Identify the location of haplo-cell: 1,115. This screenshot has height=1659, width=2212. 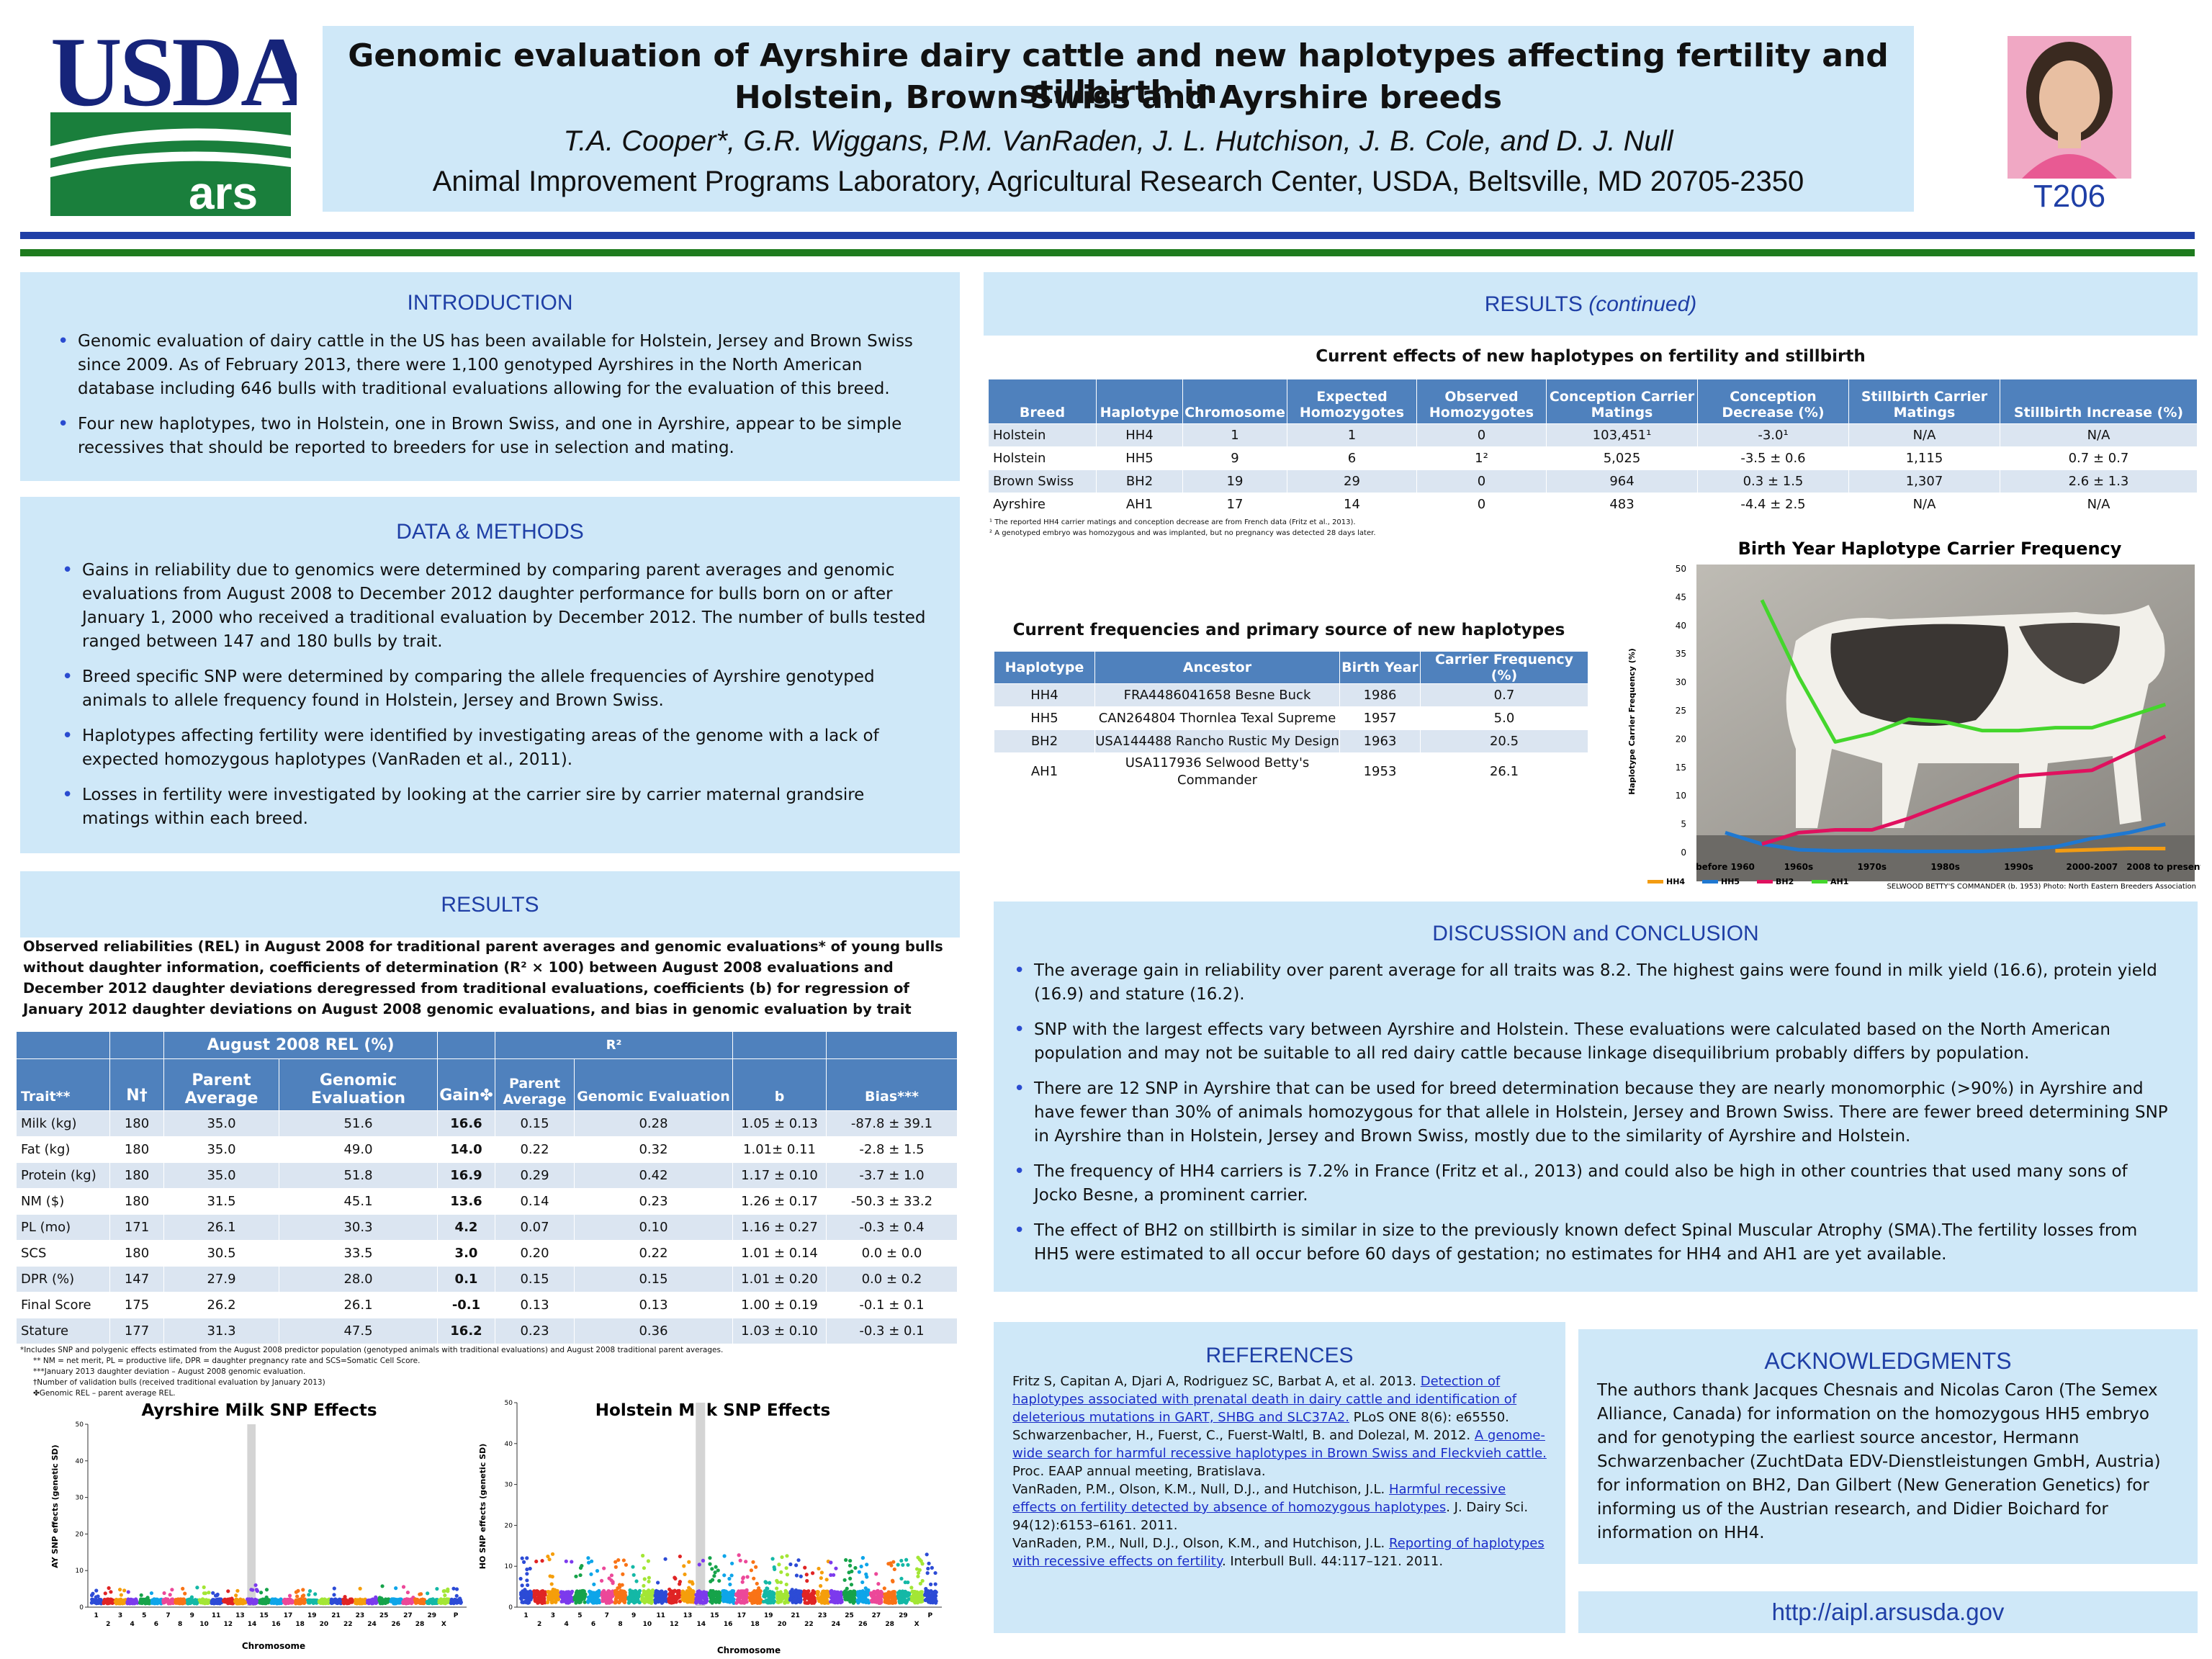
(1924, 458).